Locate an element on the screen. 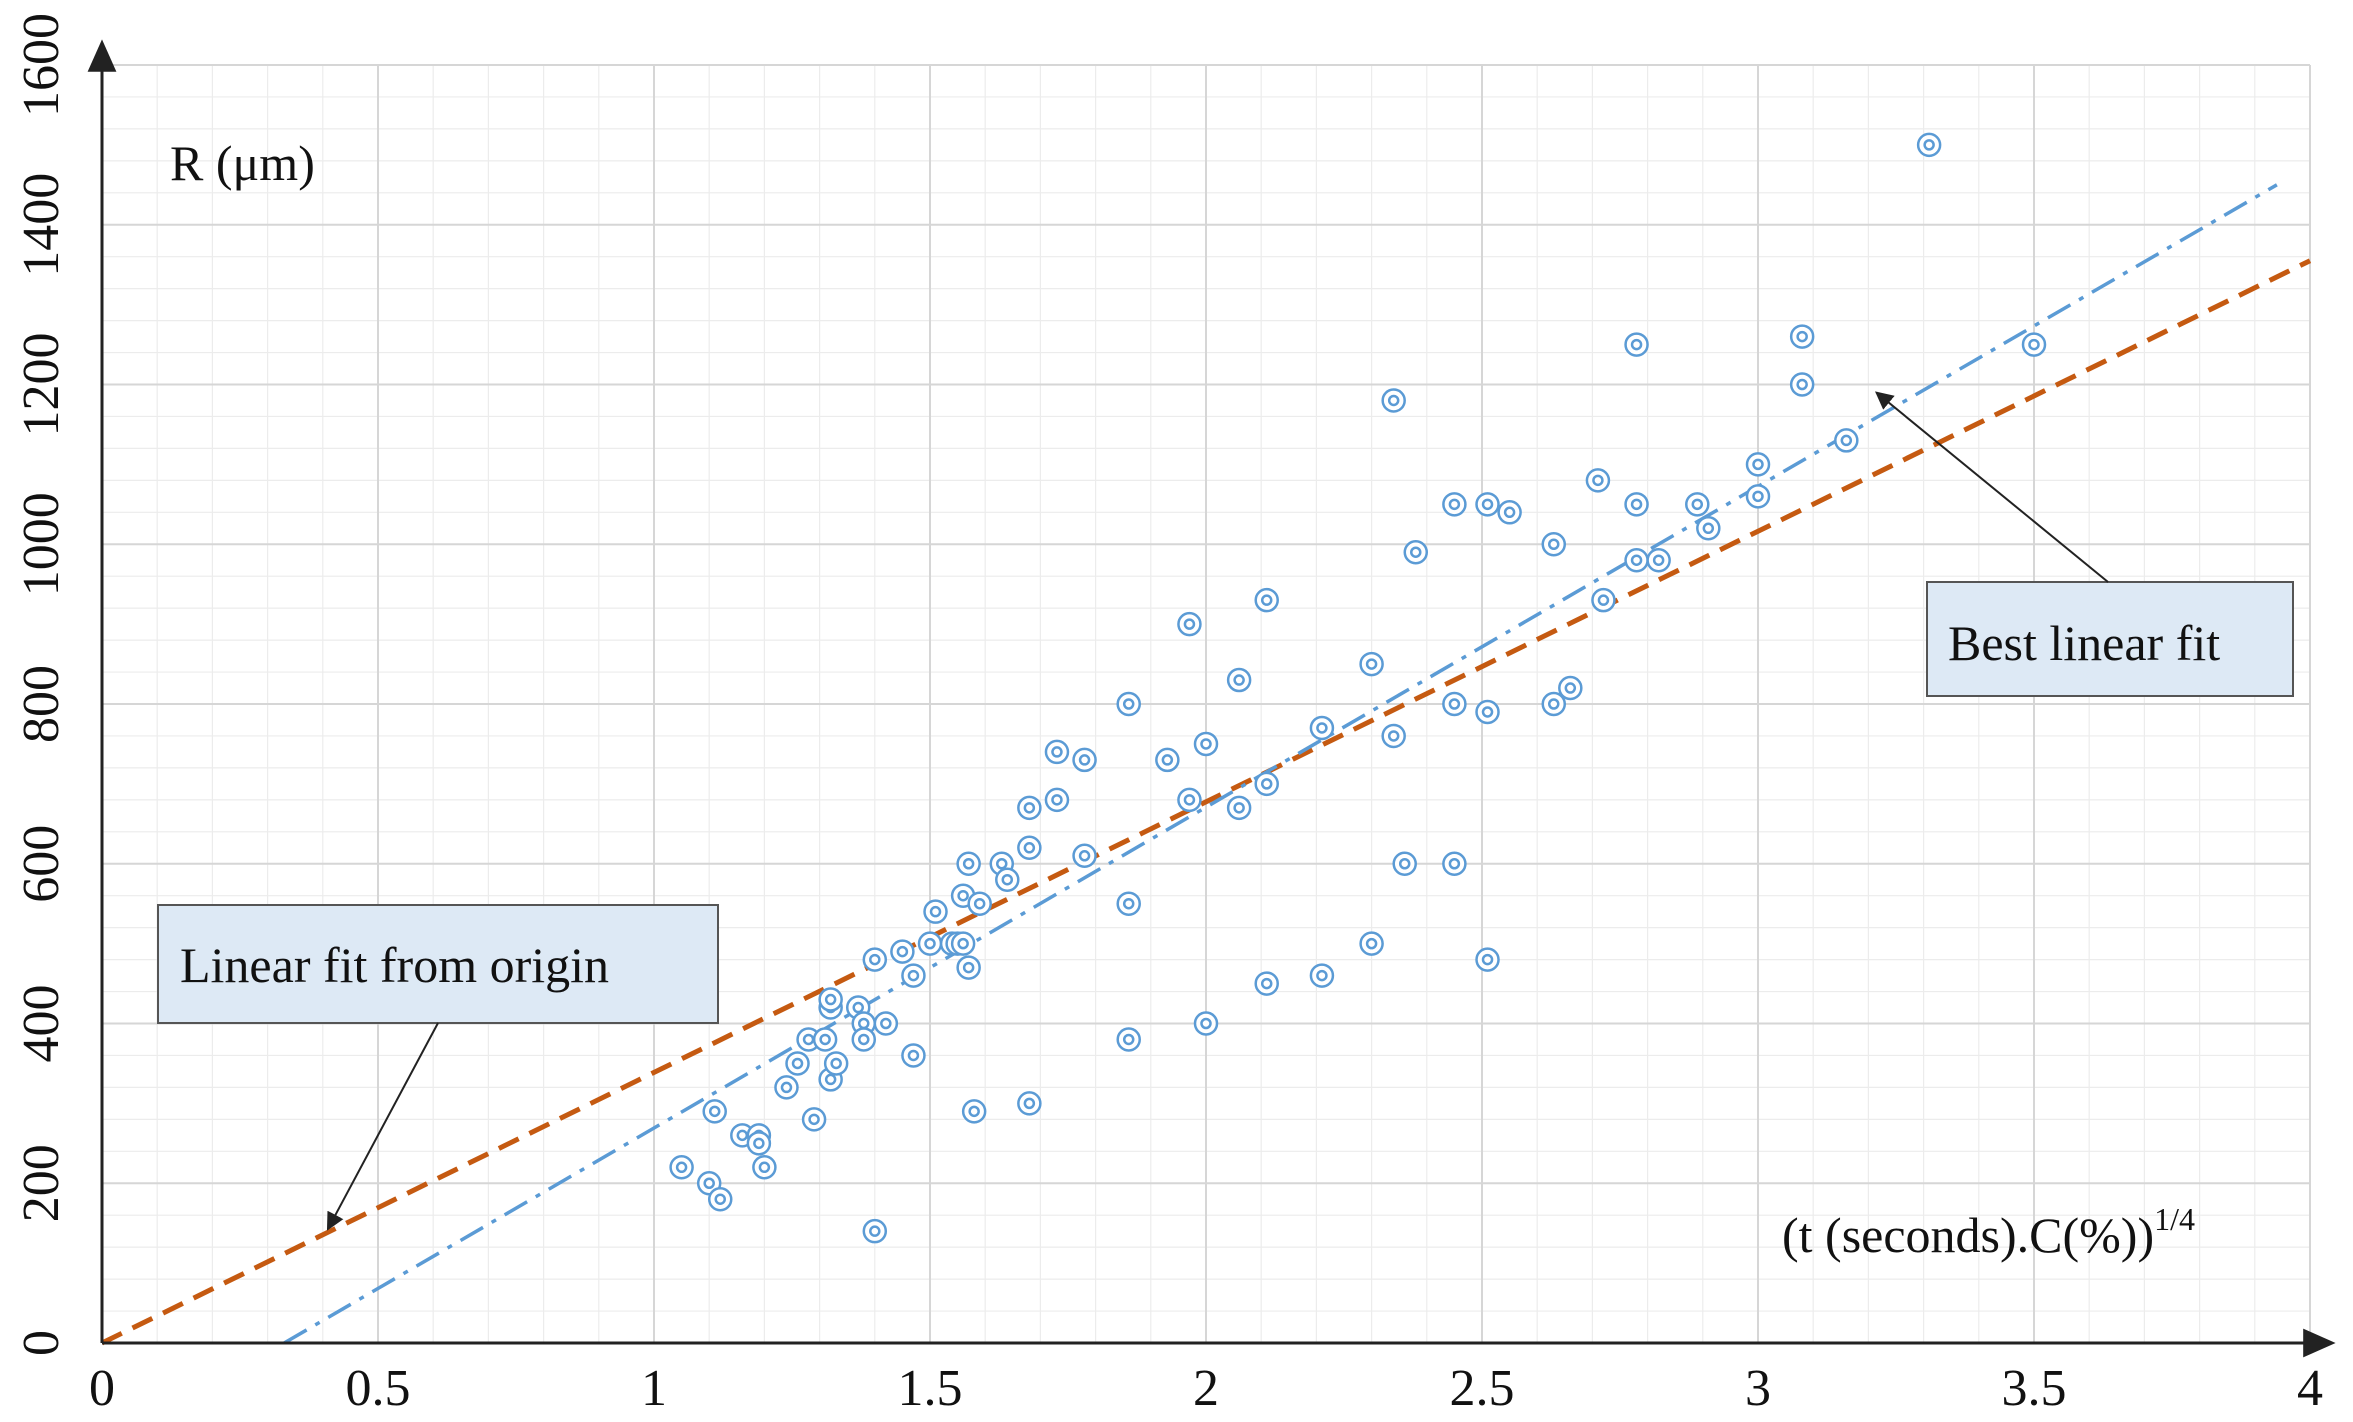  x-tick-labels: 0 0.5 1 1.5 2 2.5 3 3.5 4 is located at coordinates (1206, 1388).